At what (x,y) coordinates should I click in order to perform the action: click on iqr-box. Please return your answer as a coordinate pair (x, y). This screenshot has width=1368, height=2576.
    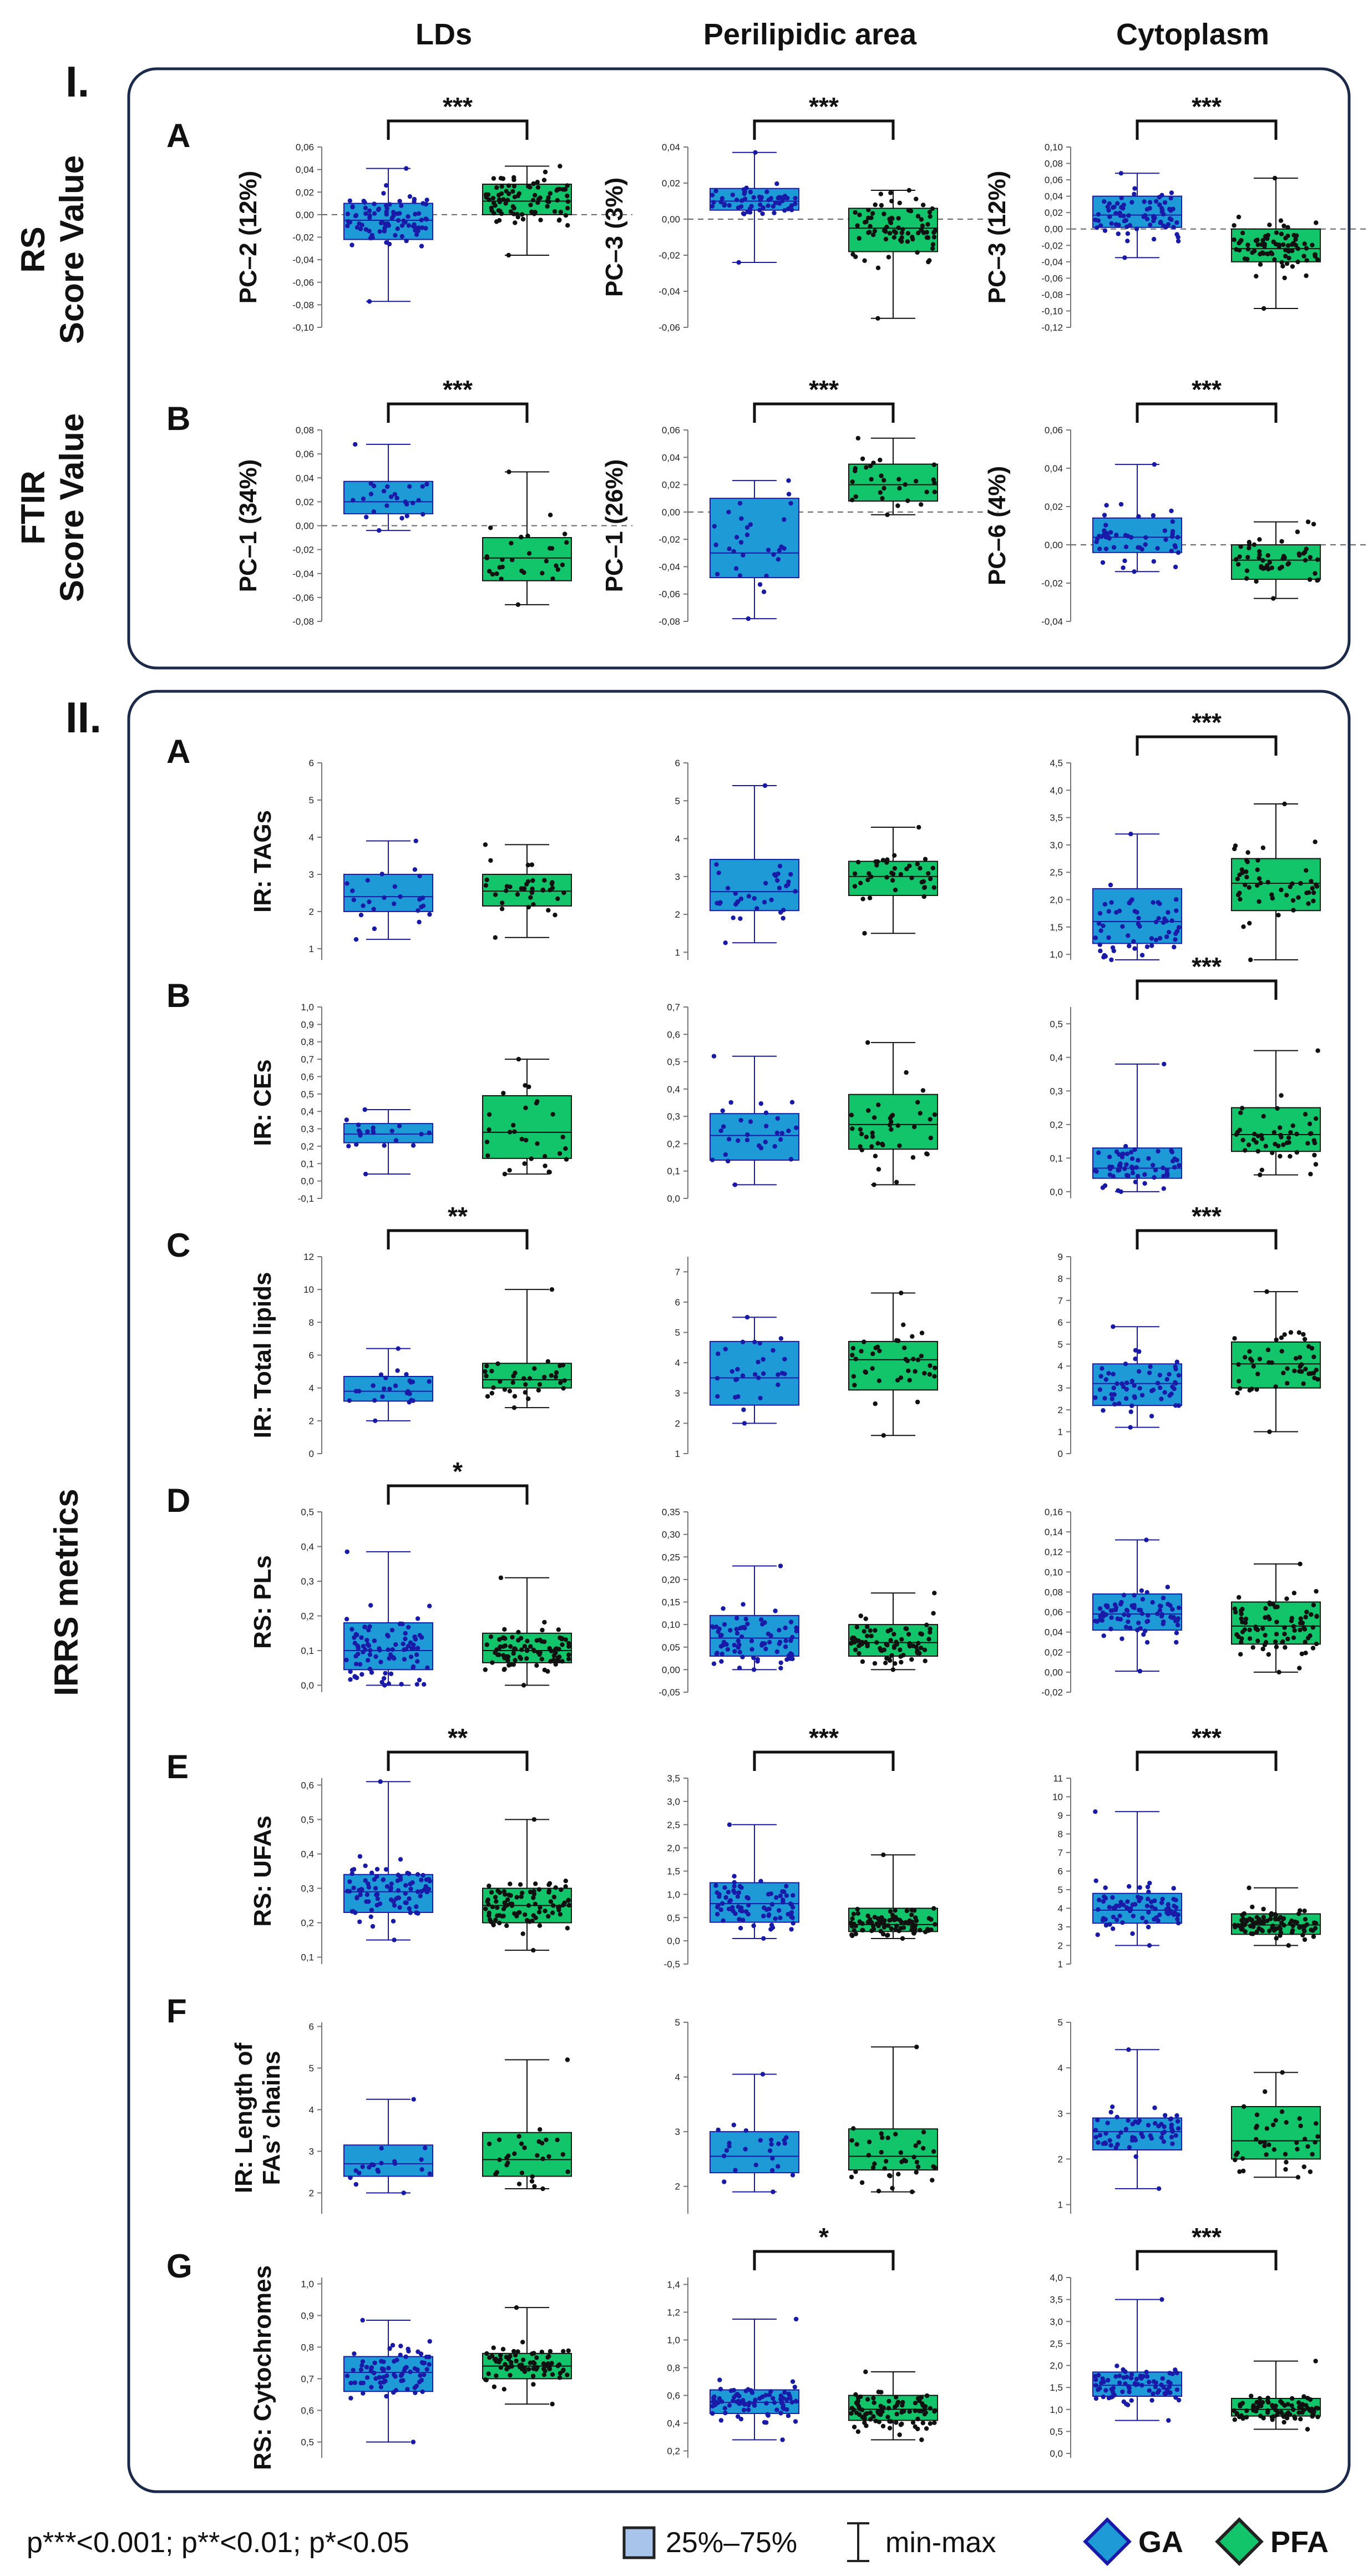
    Looking at the image, I should click on (388, 892).